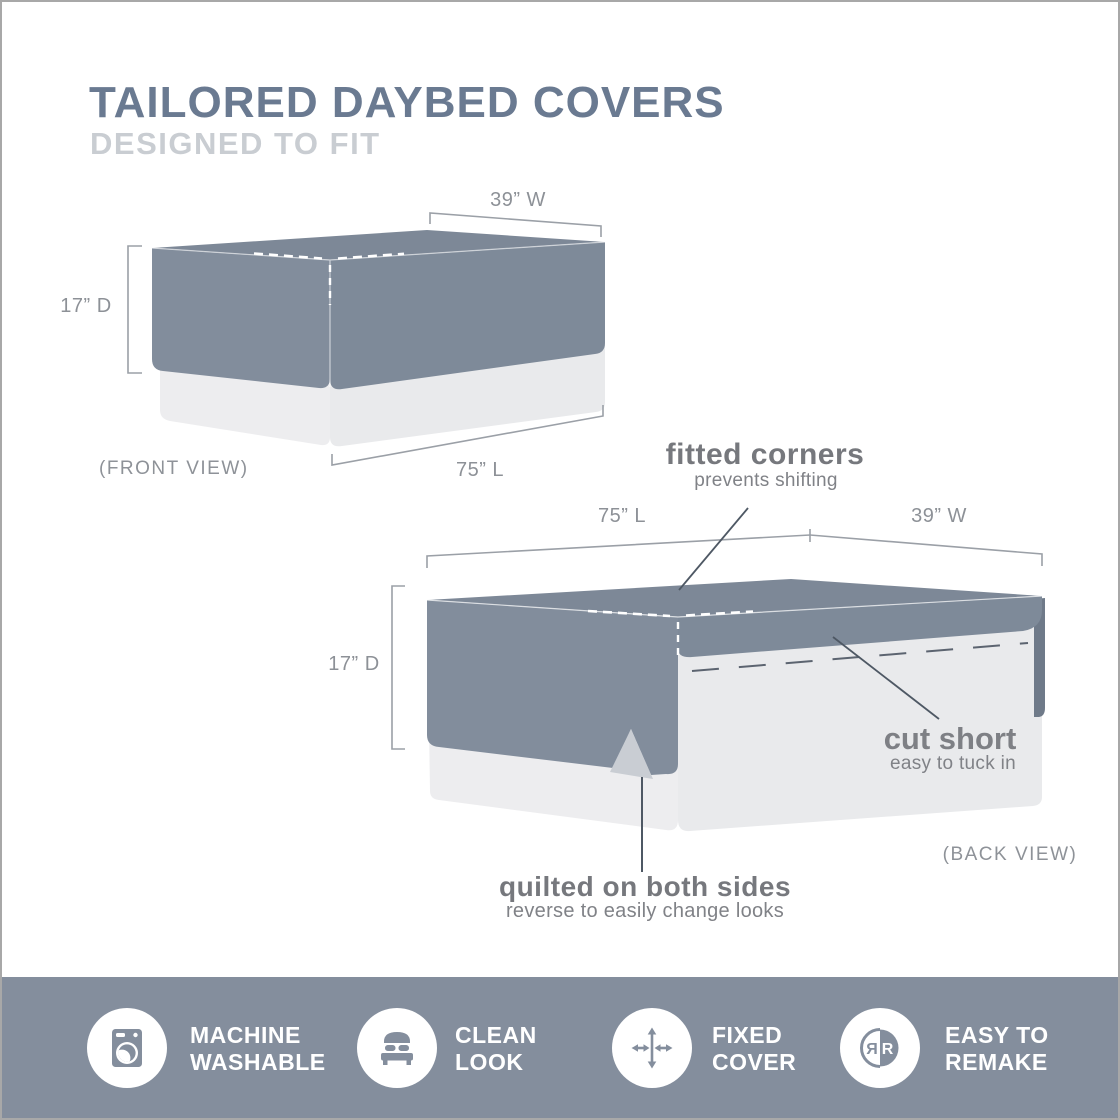 The height and width of the screenshot is (1120, 1120). What do you see at coordinates (489, 1061) in the screenshot?
I see `feature-label-line: LOOK` at bounding box center [489, 1061].